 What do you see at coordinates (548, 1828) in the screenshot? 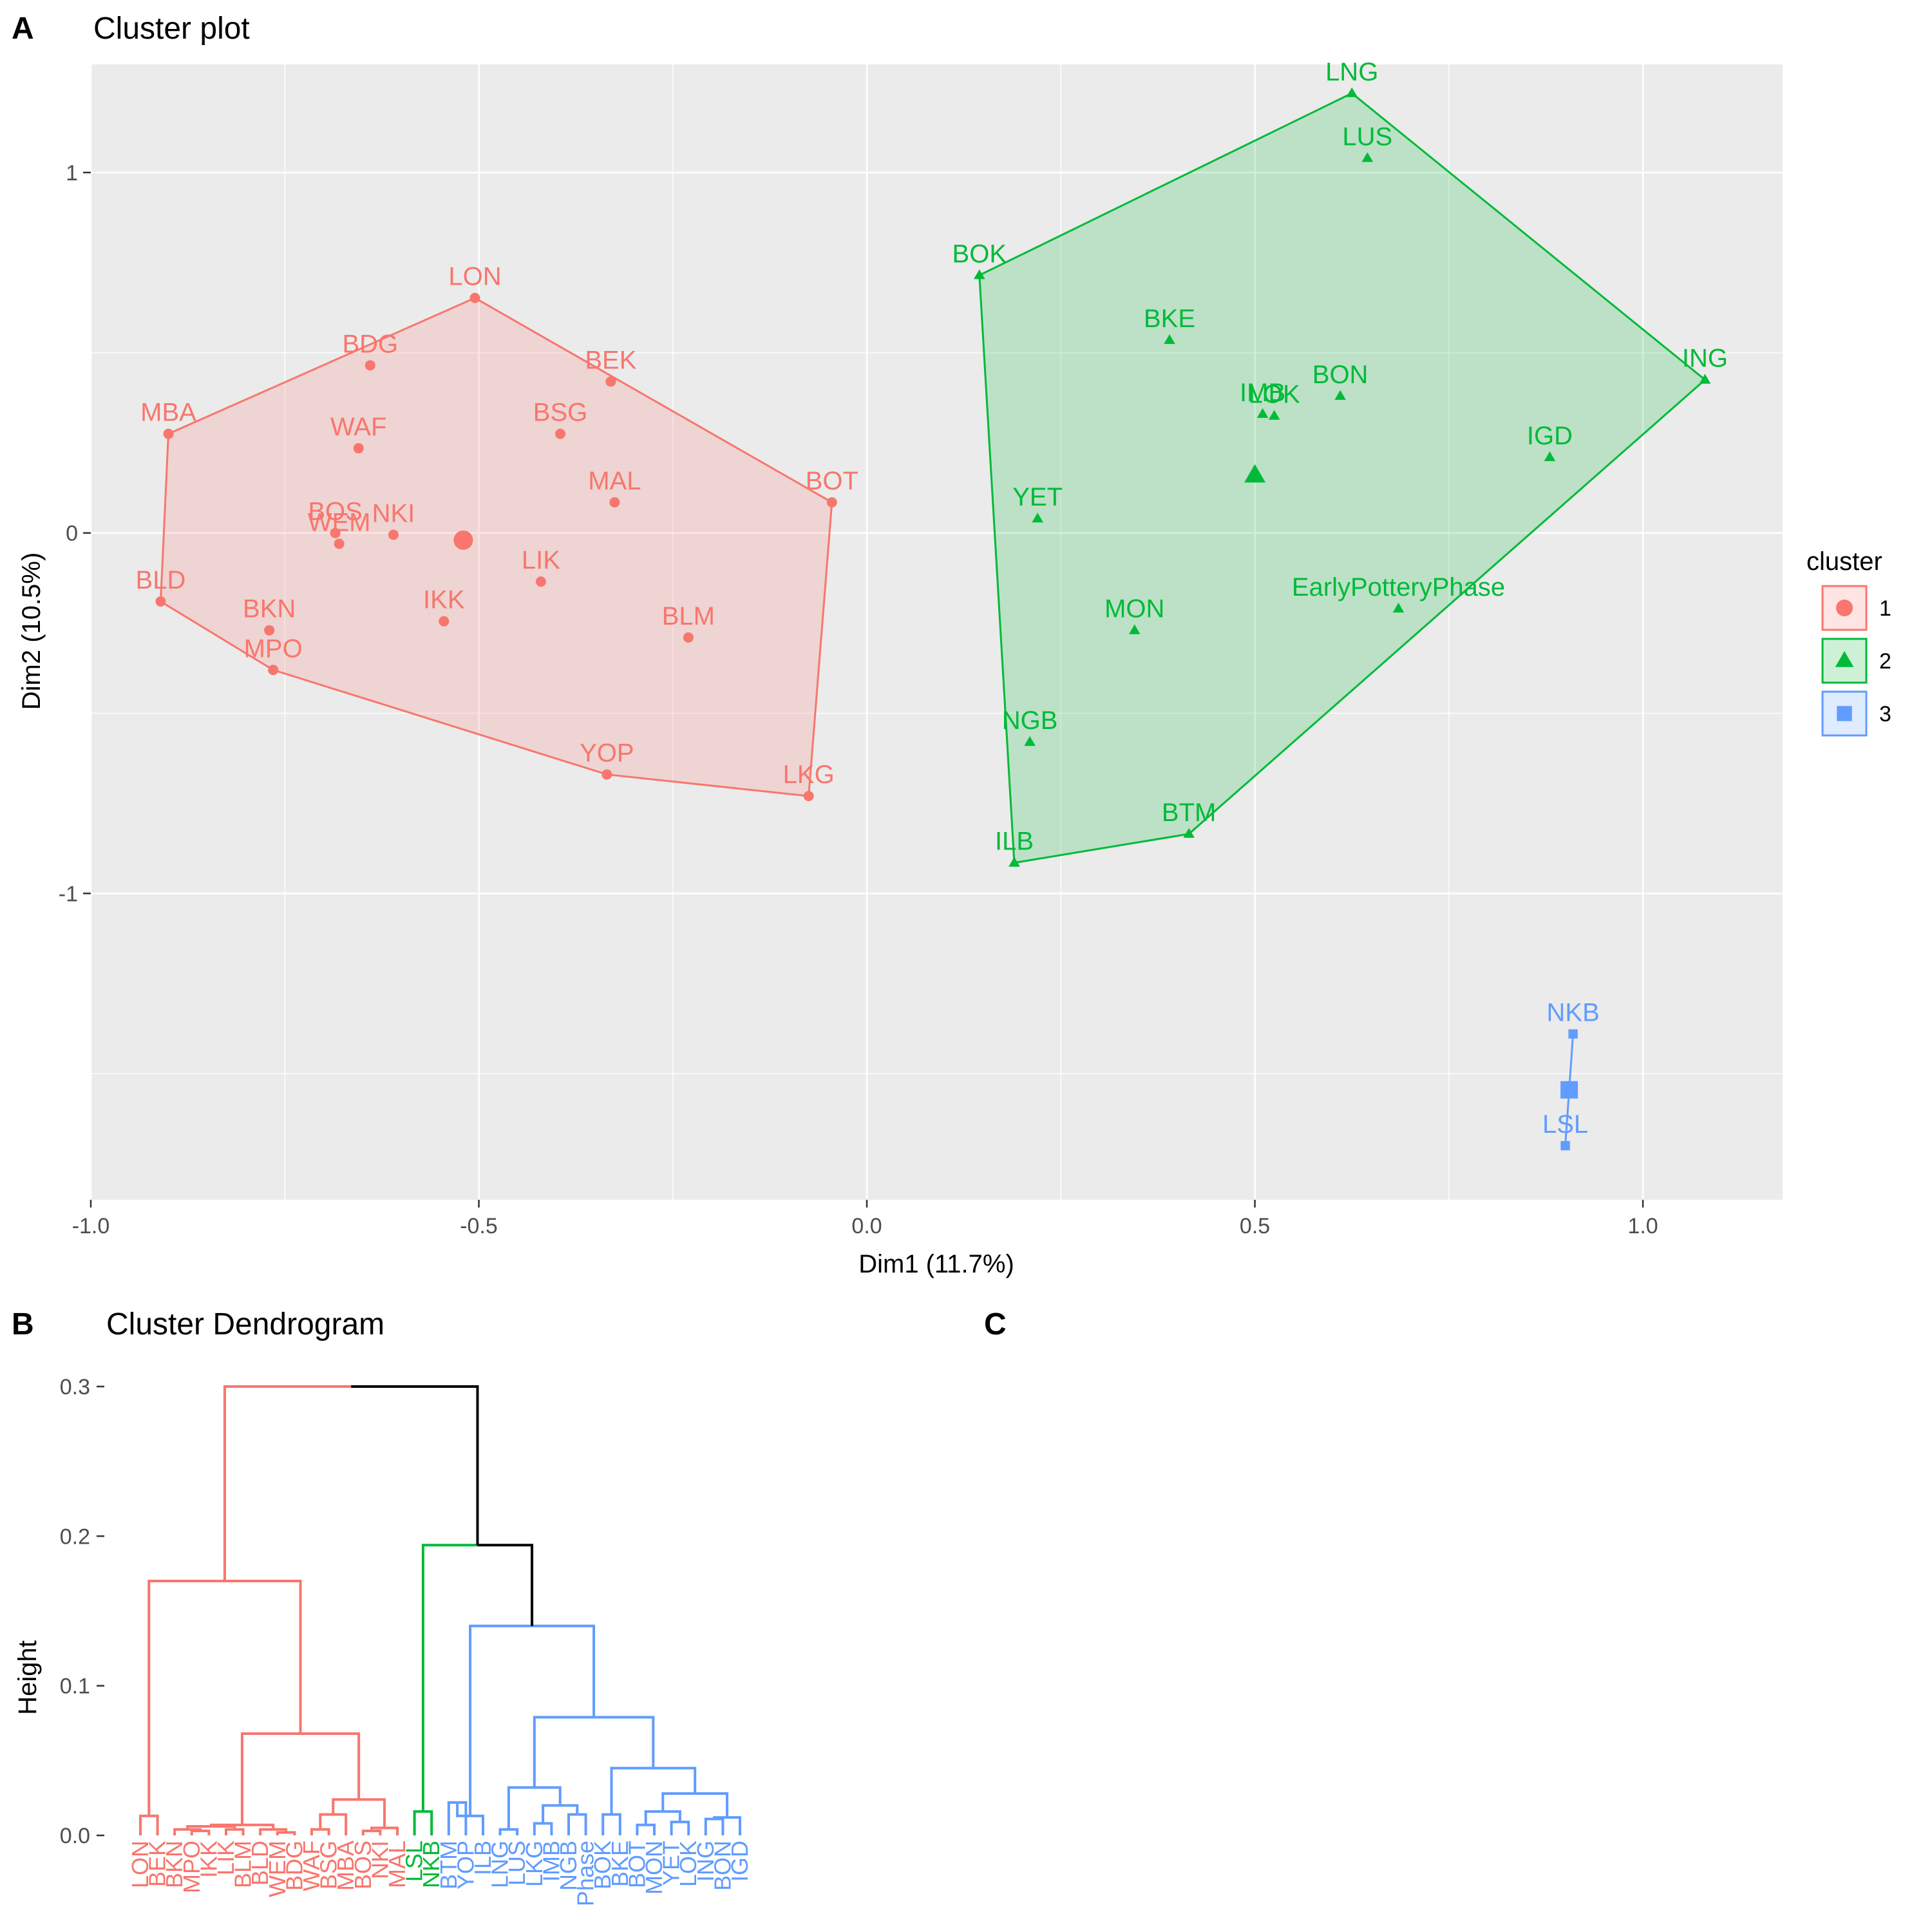
I see `branch-18-right` at bounding box center [548, 1828].